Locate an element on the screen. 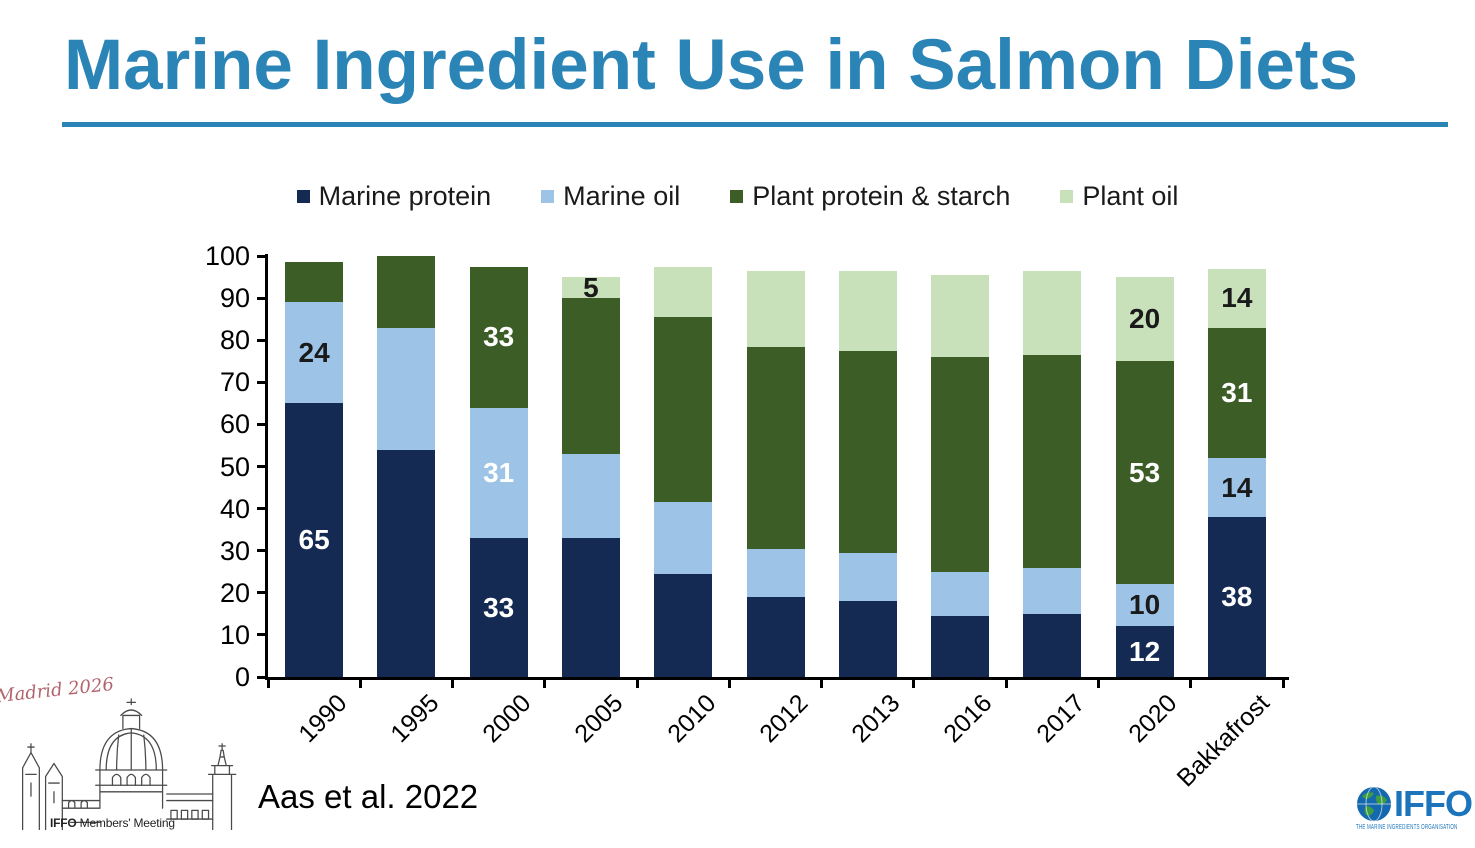  y-tick-label: 10 is located at coordinates (234, 634).